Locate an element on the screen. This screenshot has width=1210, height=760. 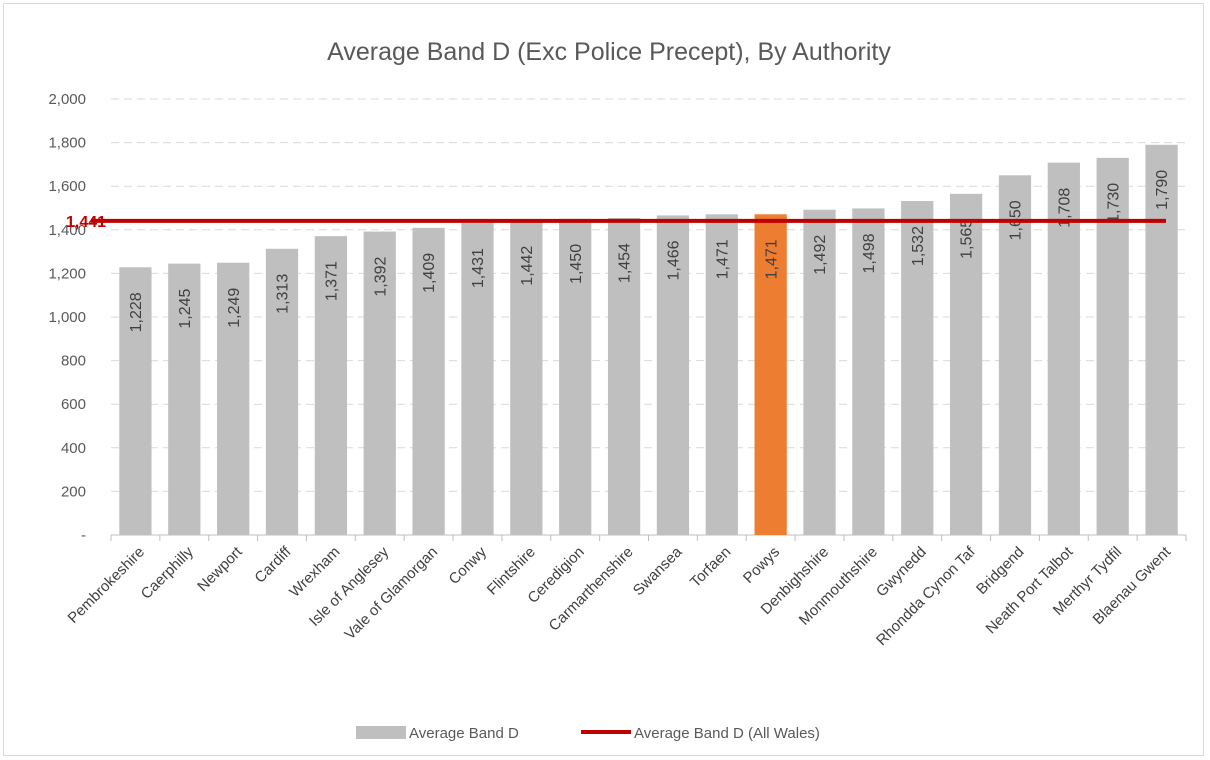
data-label: 1,431 is located at coordinates (478, 268).